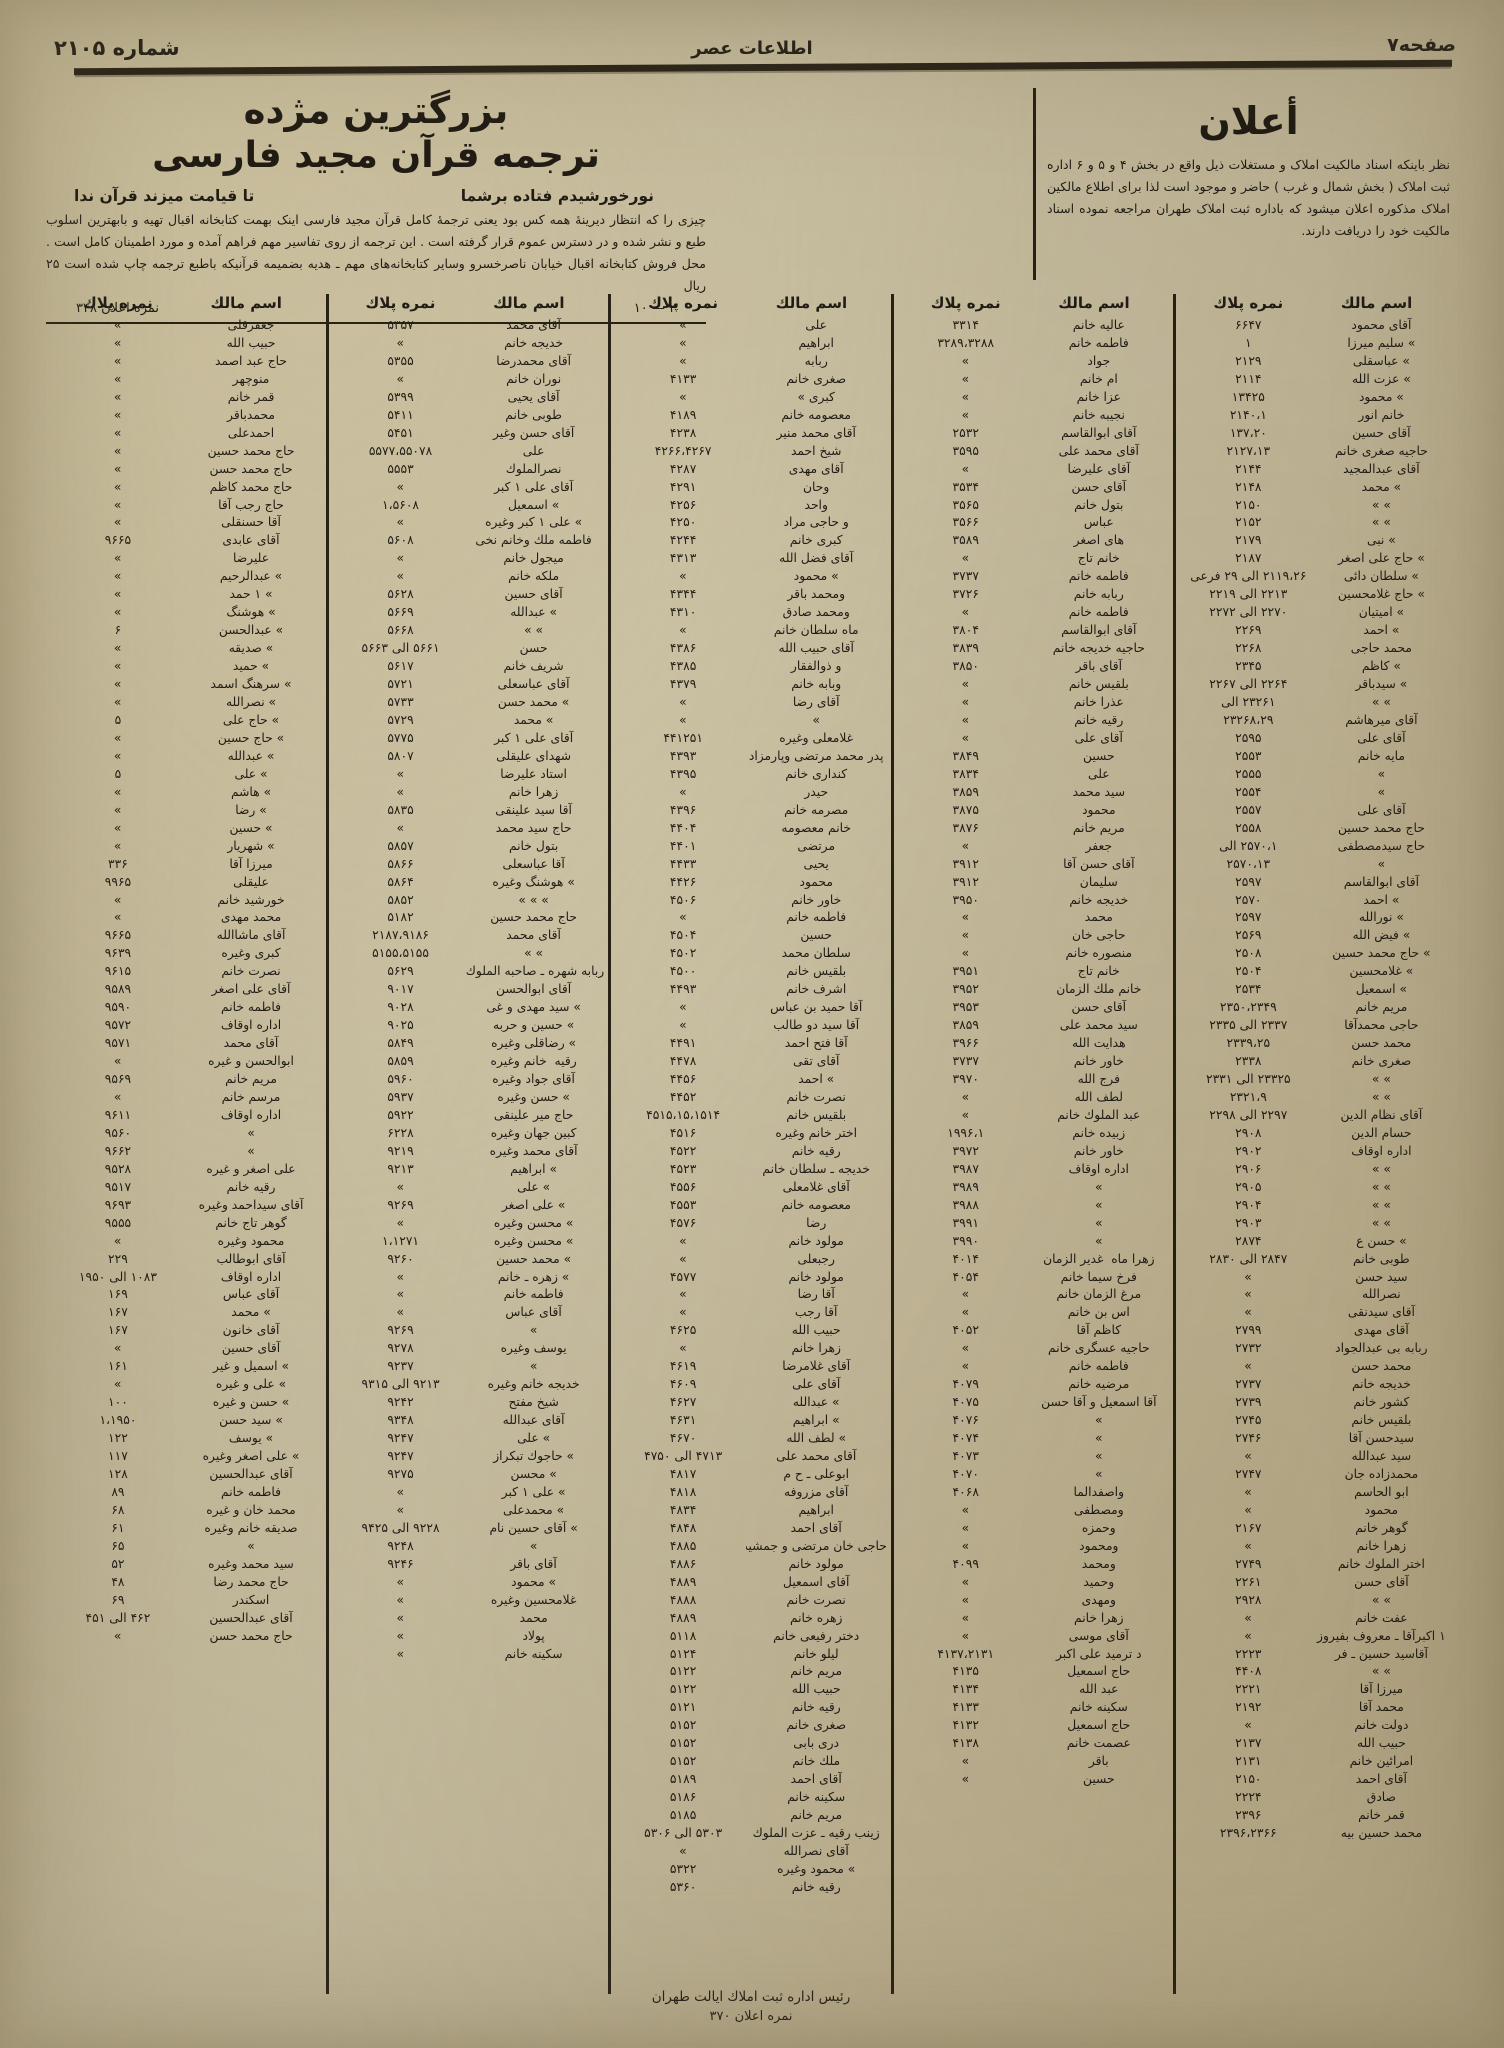 The width and height of the screenshot is (1504, 2048). Describe the element at coordinates (400, 881) in the screenshot. I see `cell-plate-number: ۵۸۶۴` at that location.